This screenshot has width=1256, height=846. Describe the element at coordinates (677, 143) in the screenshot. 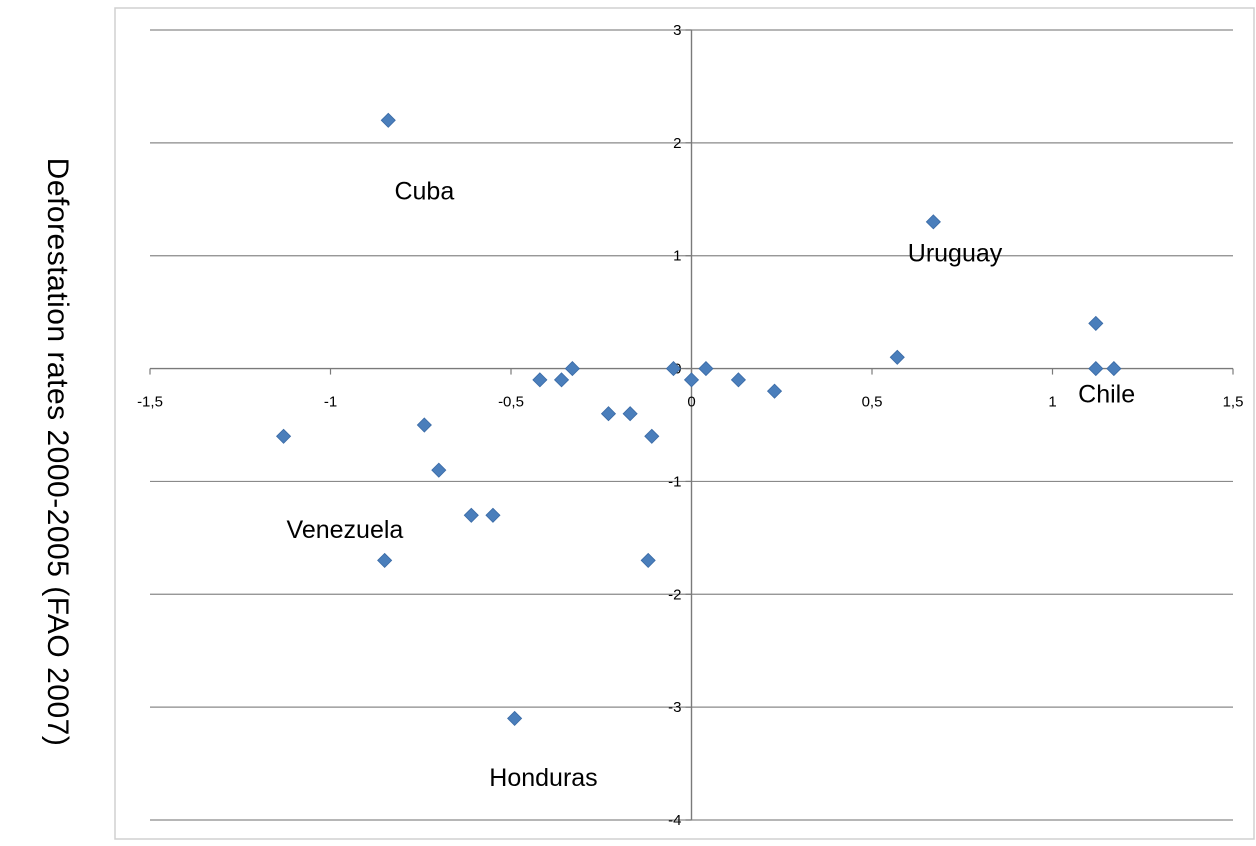

I see `y-tick-label-1: 2` at that location.